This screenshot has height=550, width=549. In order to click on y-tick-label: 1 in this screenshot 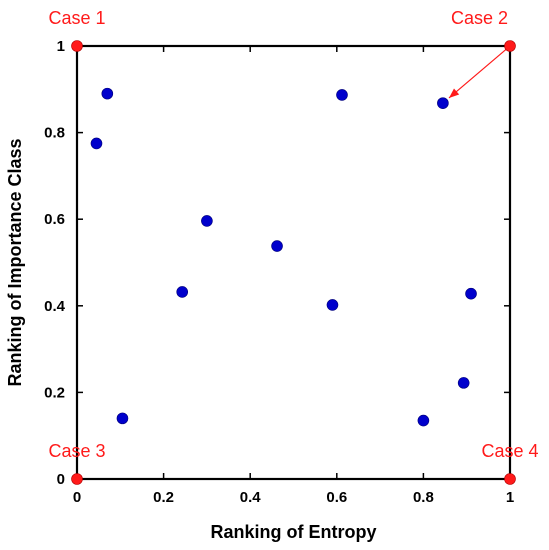, I will do `click(61, 46)`.